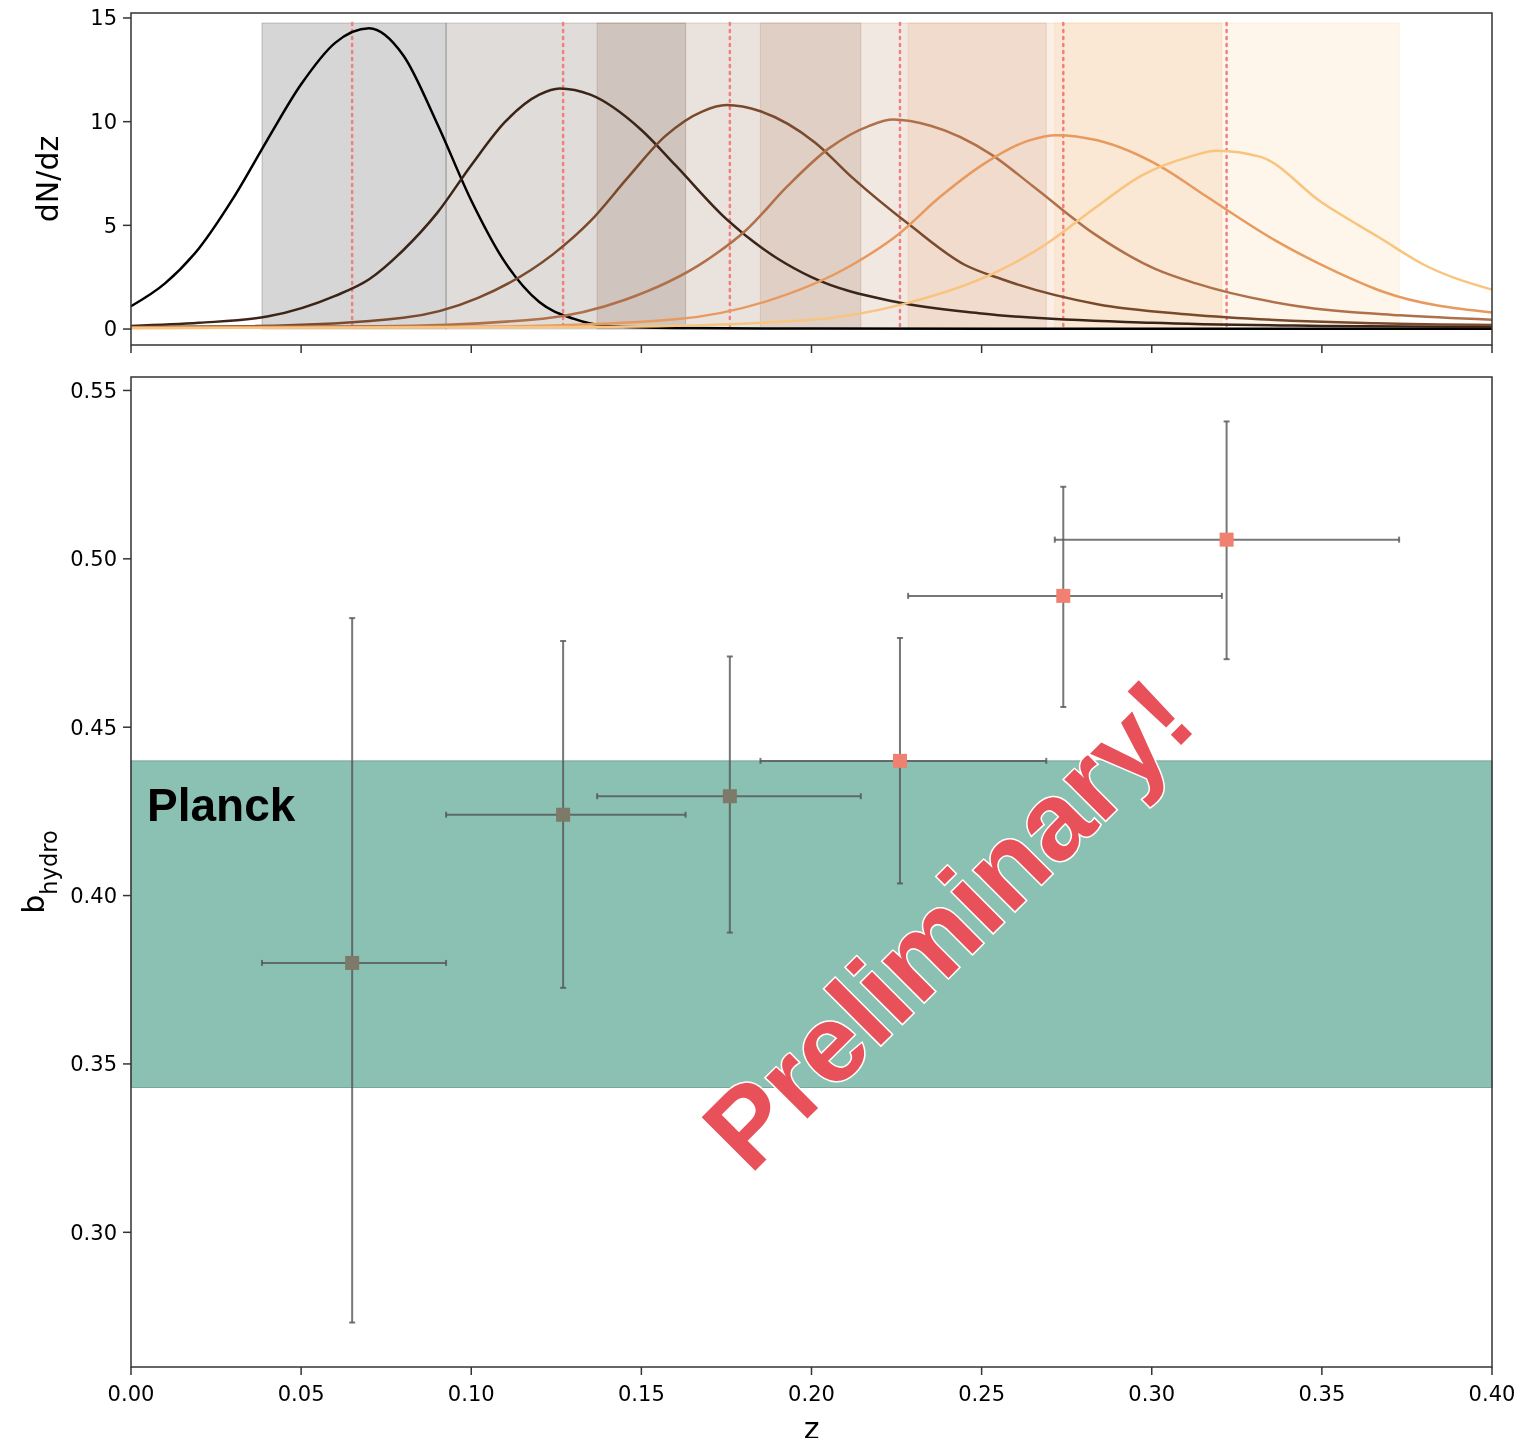 This screenshot has width=1525, height=1446. Describe the element at coordinates (811, 1394) in the screenshot. I see `x-tick-label: 0.20` at that location.